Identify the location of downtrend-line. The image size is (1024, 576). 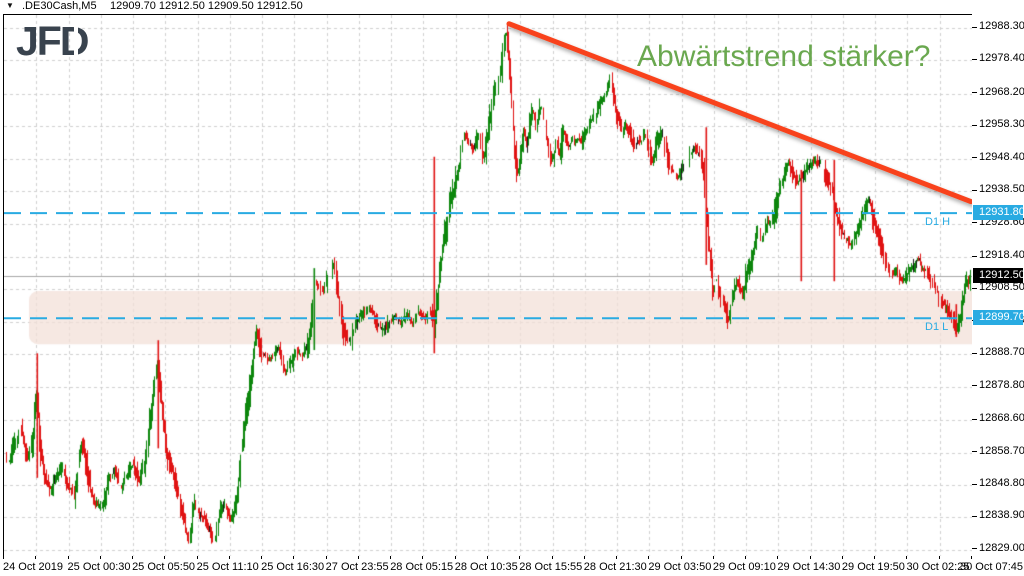
(739, 113).